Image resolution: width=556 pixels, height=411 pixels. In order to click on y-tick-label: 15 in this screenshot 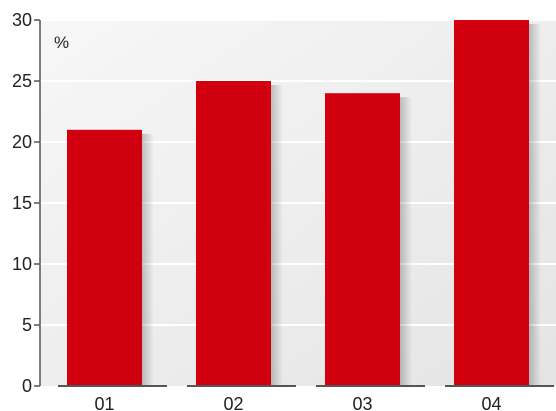, I will do `click(22, 203)`.